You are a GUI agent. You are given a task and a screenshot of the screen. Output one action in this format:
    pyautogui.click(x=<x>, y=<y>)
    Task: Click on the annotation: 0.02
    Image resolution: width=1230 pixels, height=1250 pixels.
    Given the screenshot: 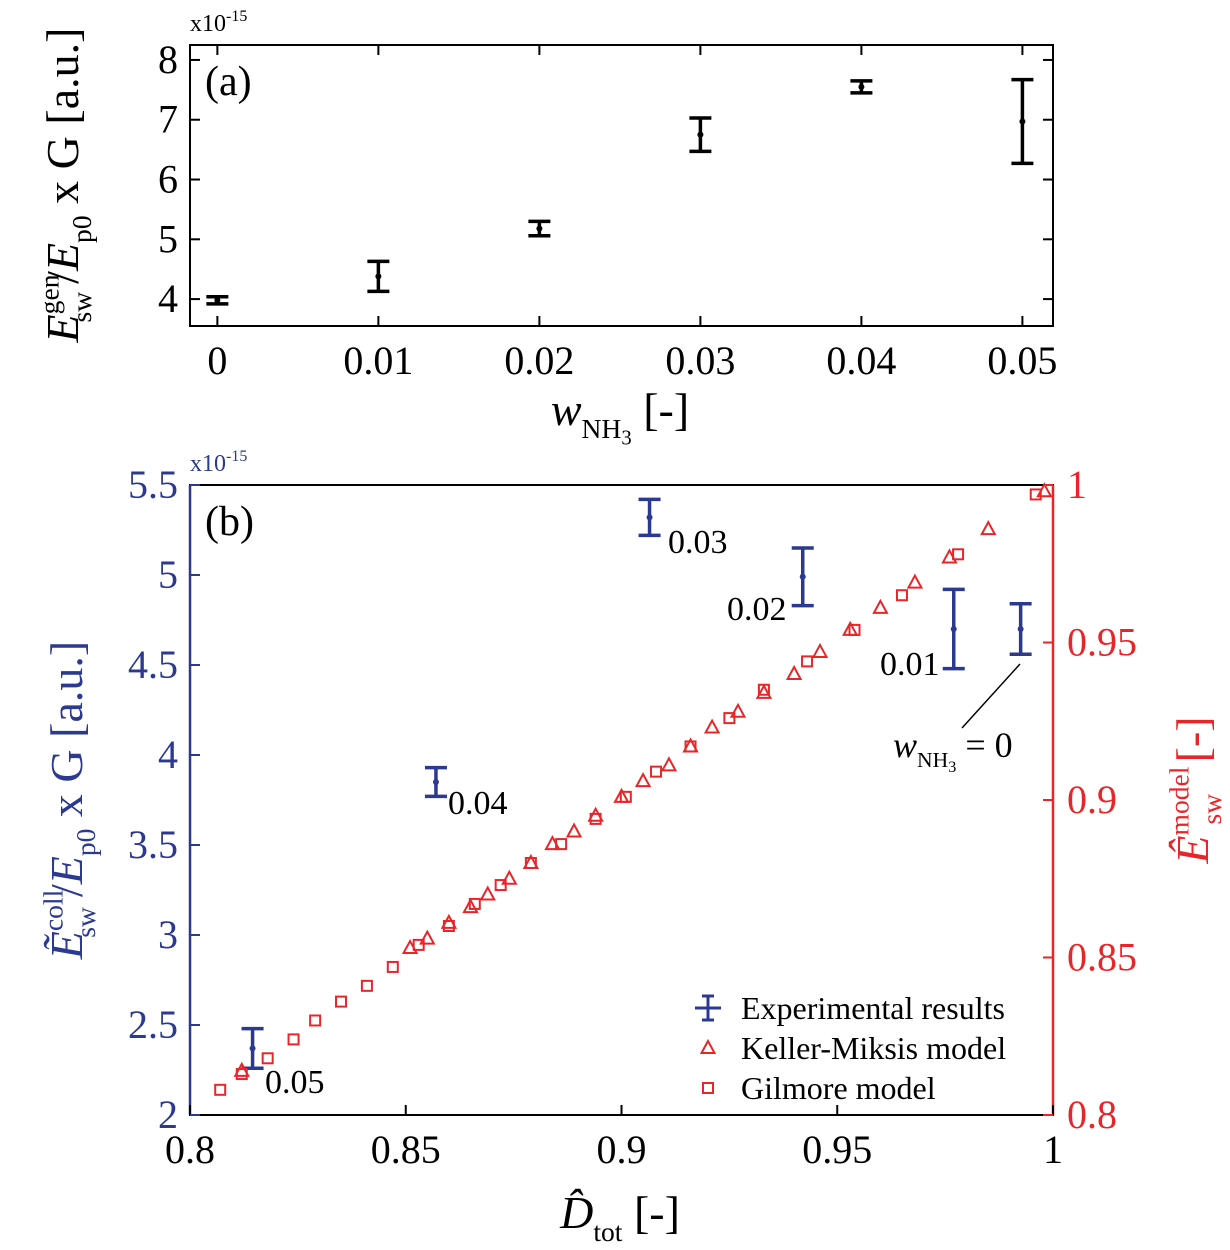 What is the action you would take?
    pyautogui.click(x=757, y=609)
    